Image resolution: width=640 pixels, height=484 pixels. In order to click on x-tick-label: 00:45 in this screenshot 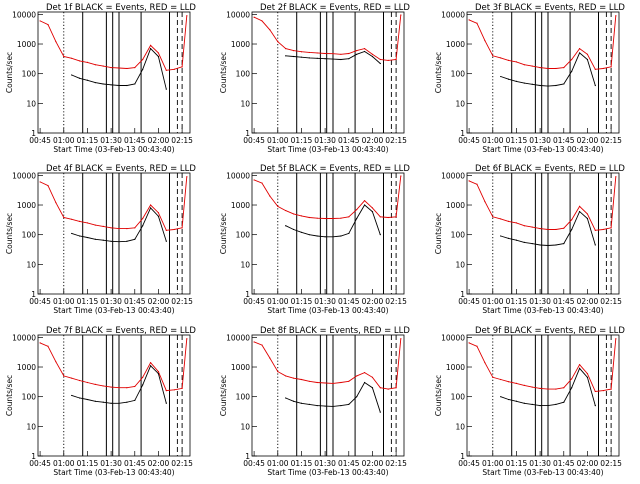, I will do `click(40, 463)`.